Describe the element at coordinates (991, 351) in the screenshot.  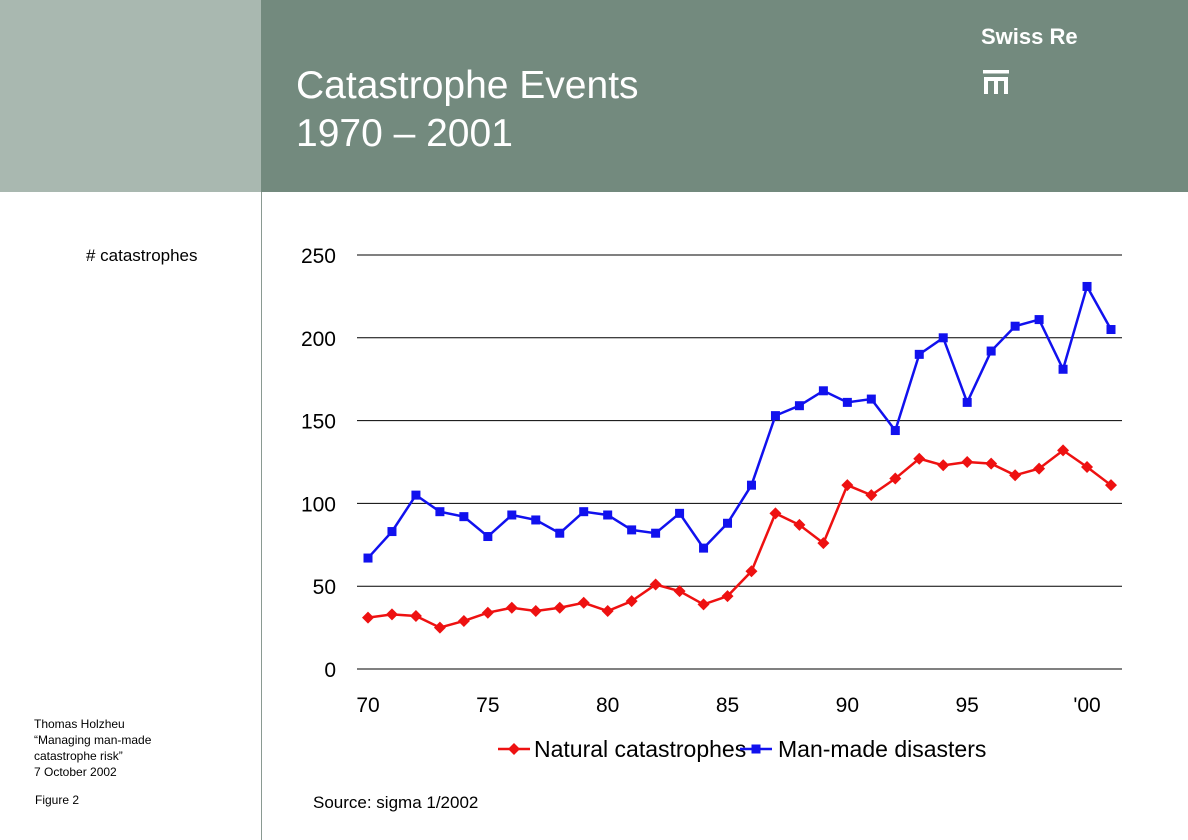
I see `manmade-point-1996` at that location.